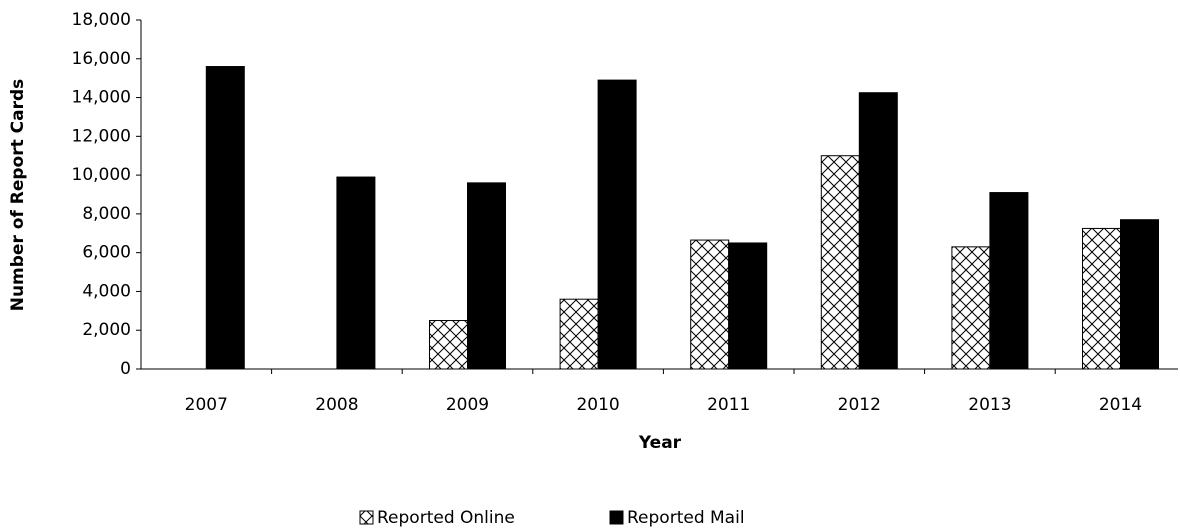 The height and width of the screenshot is (529, 1180). Describe the element at coordinates (106, 214) in the screenshot. I see `y-tick-label: 8,000` at that location.